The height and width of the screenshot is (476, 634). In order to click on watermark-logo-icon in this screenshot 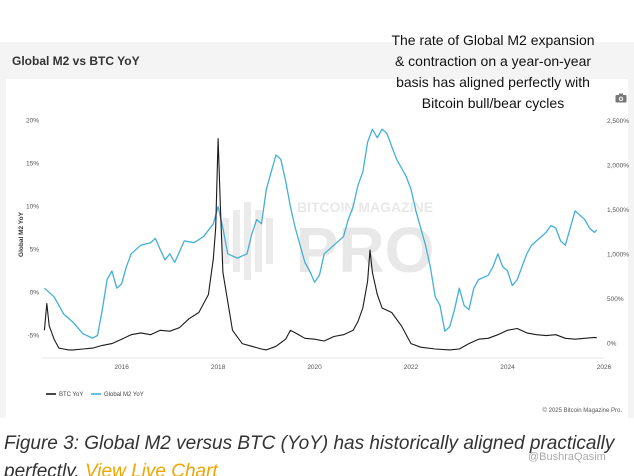, I will do `click(247, 241)`.